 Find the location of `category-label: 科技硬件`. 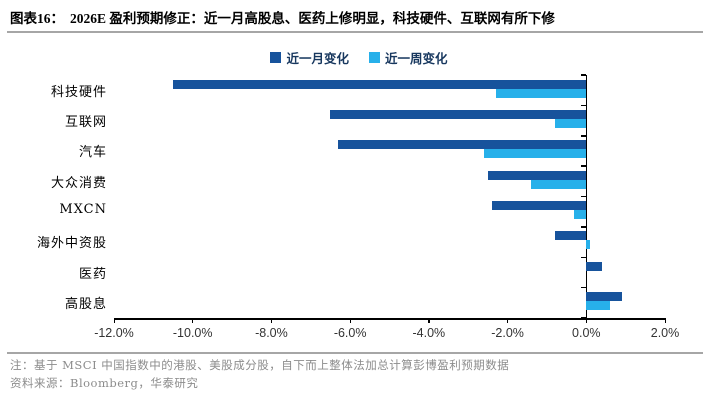

category-label: 科技硬件 is located at coordinates (78, 92).